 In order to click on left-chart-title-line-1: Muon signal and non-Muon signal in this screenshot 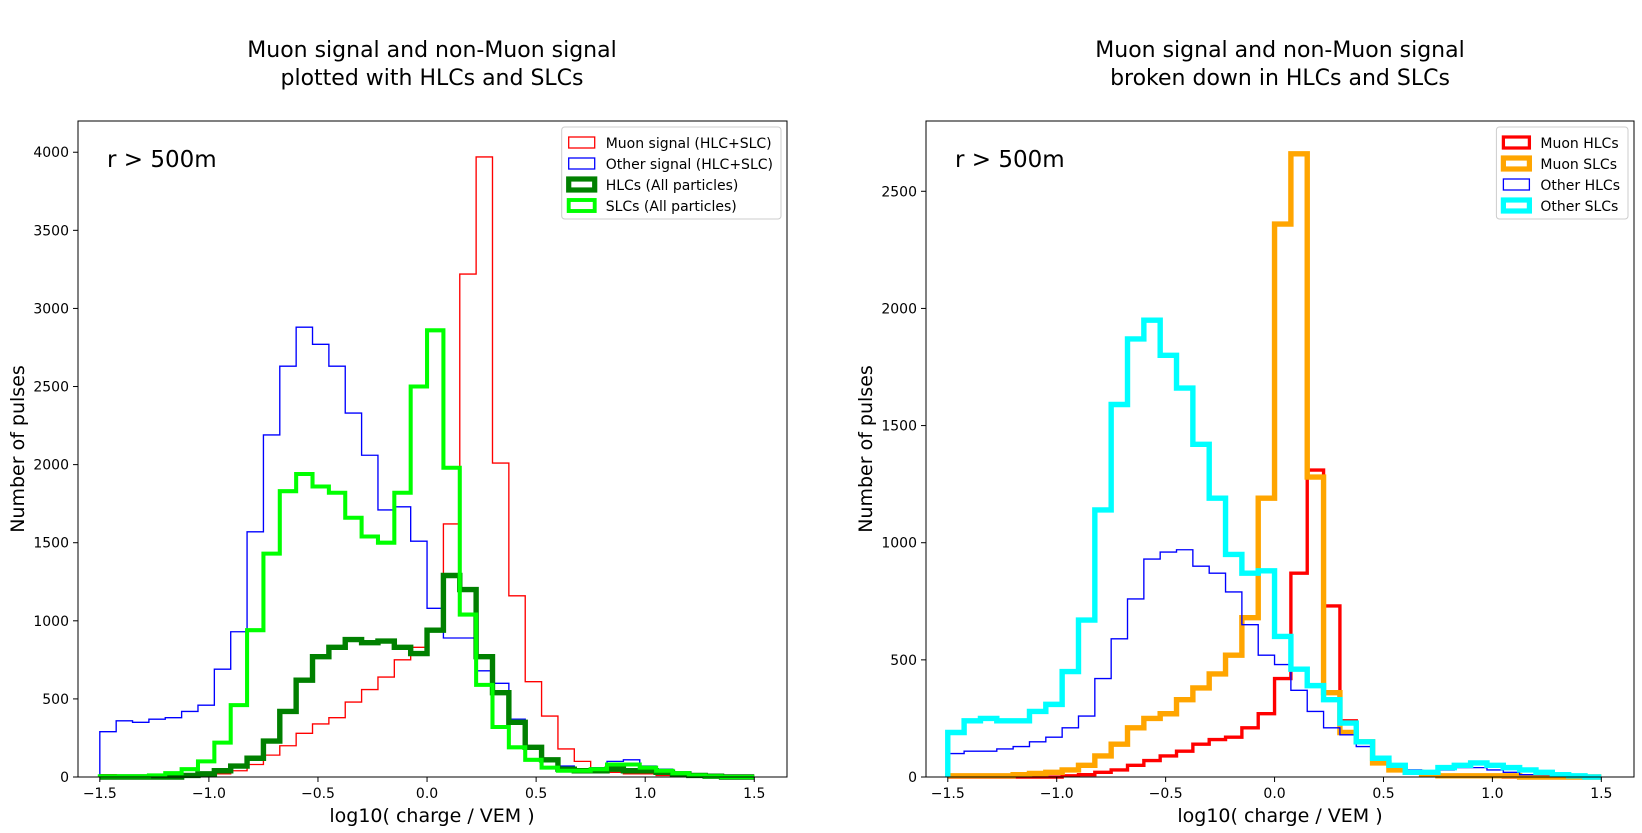, I will do `click(431, 50)`.